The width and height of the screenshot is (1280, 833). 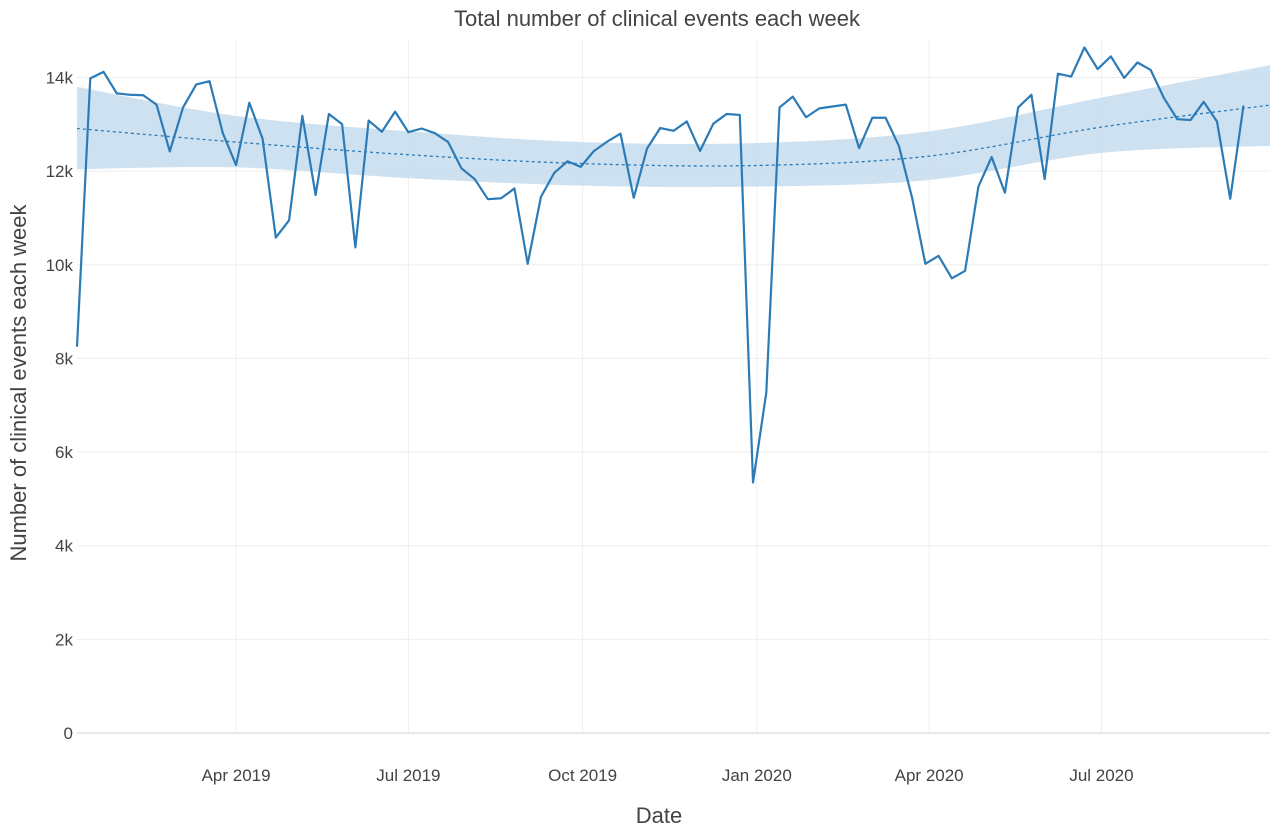 What do you see at coordinates (929, 775) in the screenshot?
I see `x-tick-label: Apr 2020` at bounding box center [929, 775].